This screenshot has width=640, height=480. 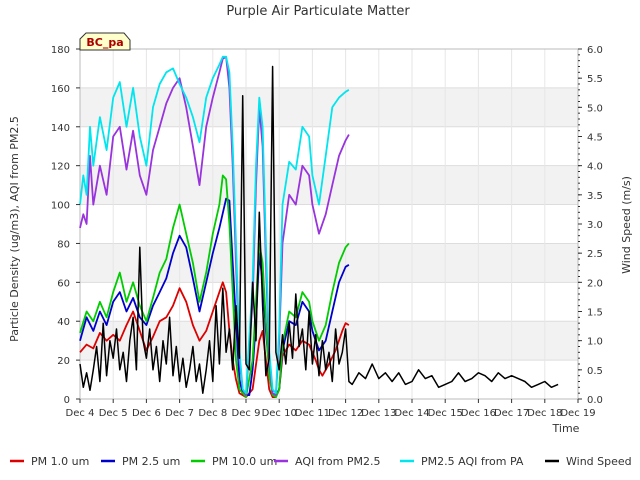 What do you see at coordinates (60, 128) in the screenshot?
I see `y-tick-label: 140` at bounding box center [60, 128].